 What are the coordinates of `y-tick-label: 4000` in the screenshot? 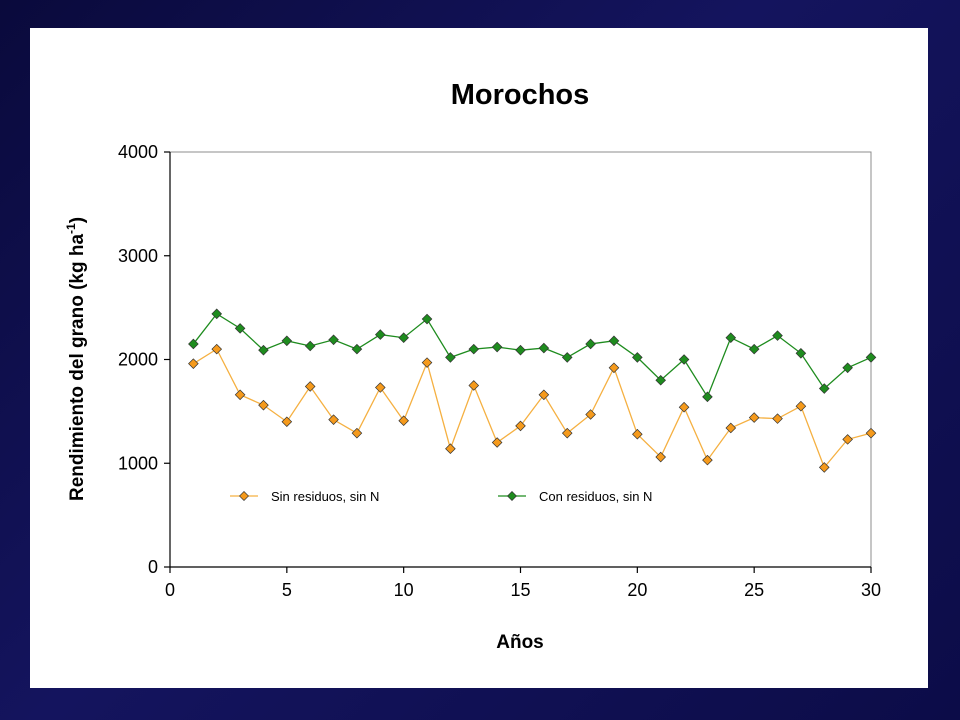 It's located at (138, 152).